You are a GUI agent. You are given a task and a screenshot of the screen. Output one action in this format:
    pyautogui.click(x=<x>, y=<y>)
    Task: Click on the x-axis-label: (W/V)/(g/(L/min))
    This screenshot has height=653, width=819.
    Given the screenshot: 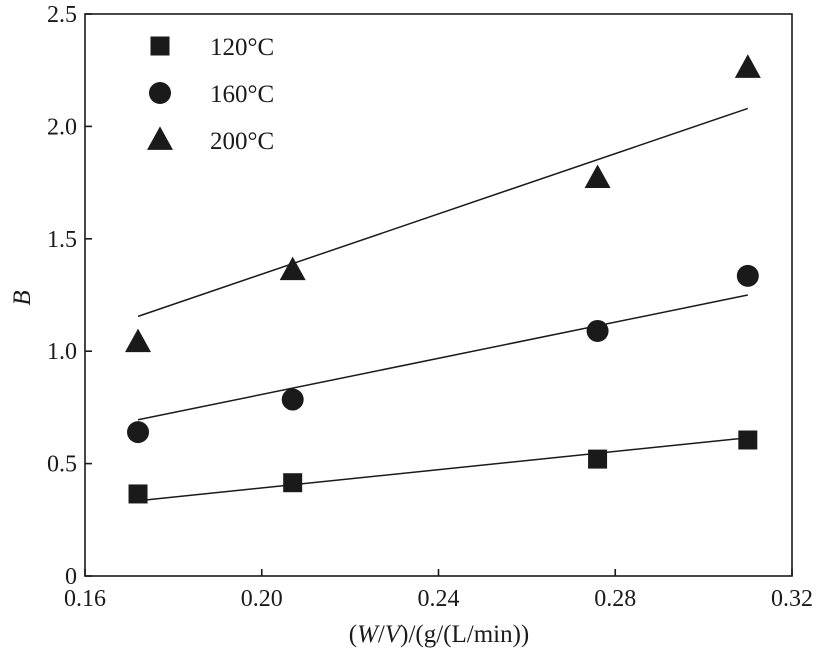 What is the action you would take?
    pyautogui.click(x=439, y=634)
    